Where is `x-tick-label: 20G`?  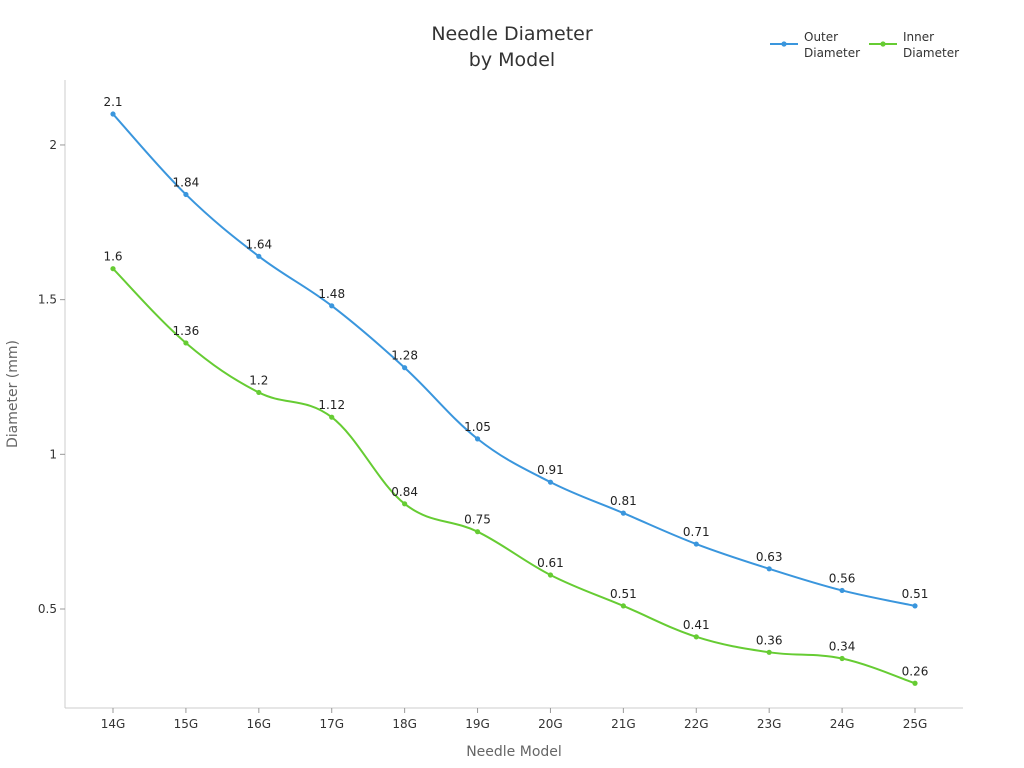
x-tick-label: 20G is located at coordinates (550, 724).